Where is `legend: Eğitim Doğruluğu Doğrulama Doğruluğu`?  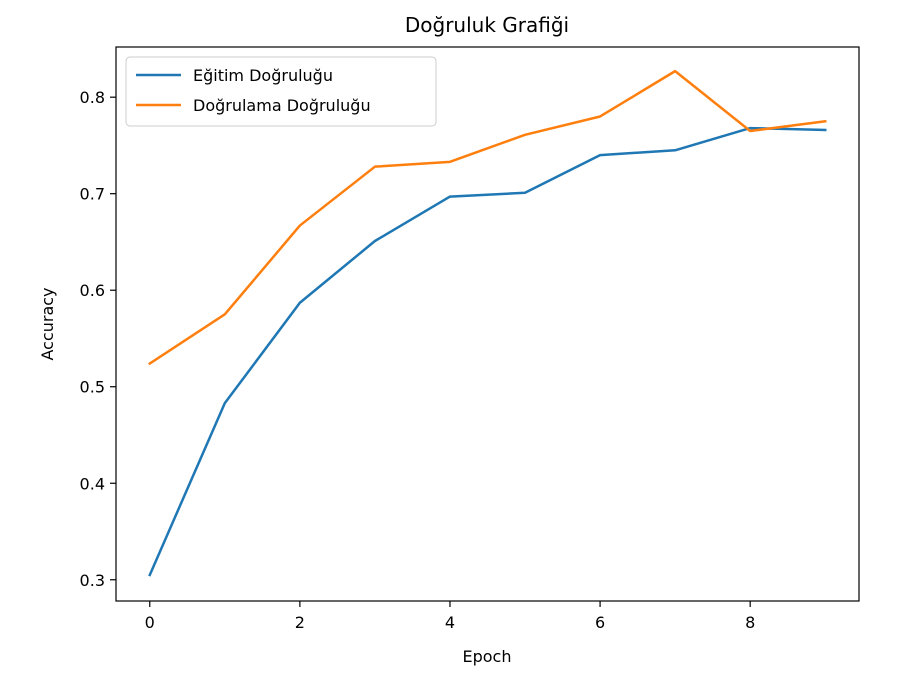 legend: Eğitim Doğruluğu Doğrulama Doğruluğu is located at coordinates (281, 91).